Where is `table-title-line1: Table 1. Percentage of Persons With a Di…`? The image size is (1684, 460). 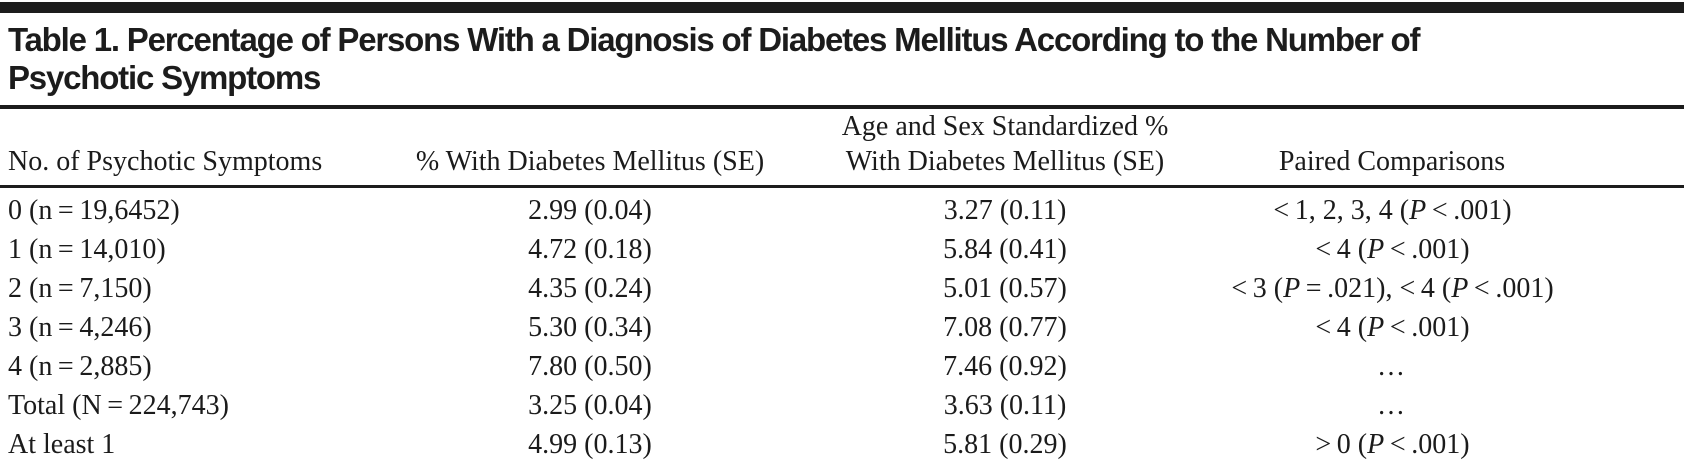
table-title-line1: Table 1. Percentage of Persons With a Di… is located at coordinates (714, 39).